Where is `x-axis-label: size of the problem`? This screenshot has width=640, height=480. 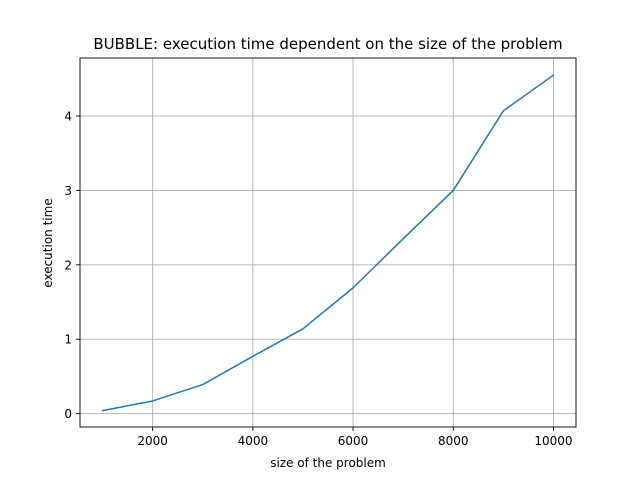
x-axis-label: size of the problem is located at coordinates (328, 463).